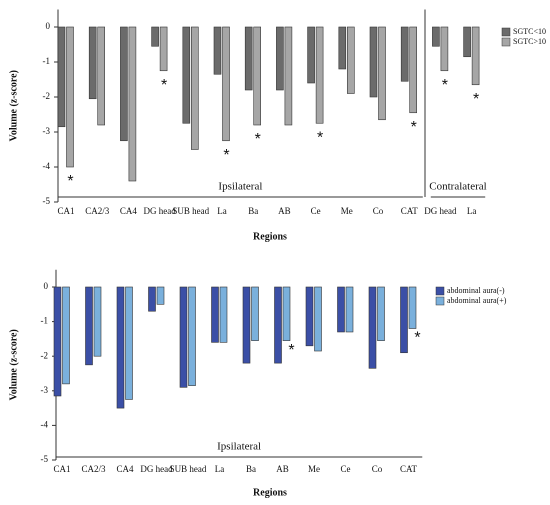 The image size is (550, 505). What do you see at coordinates (476, 290) in the screenshot?
I see `legend-label: abdominal aura(-)` at bounding box center [476, 290].